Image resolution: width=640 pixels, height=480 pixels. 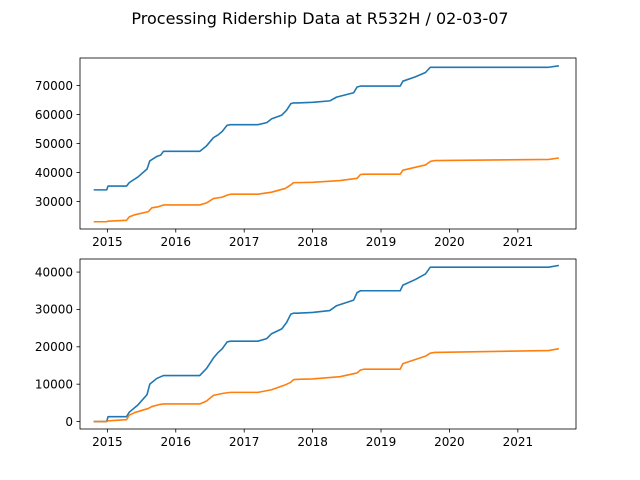 I want to click on y-tick-label: 10000, so click(x=54, y=384).